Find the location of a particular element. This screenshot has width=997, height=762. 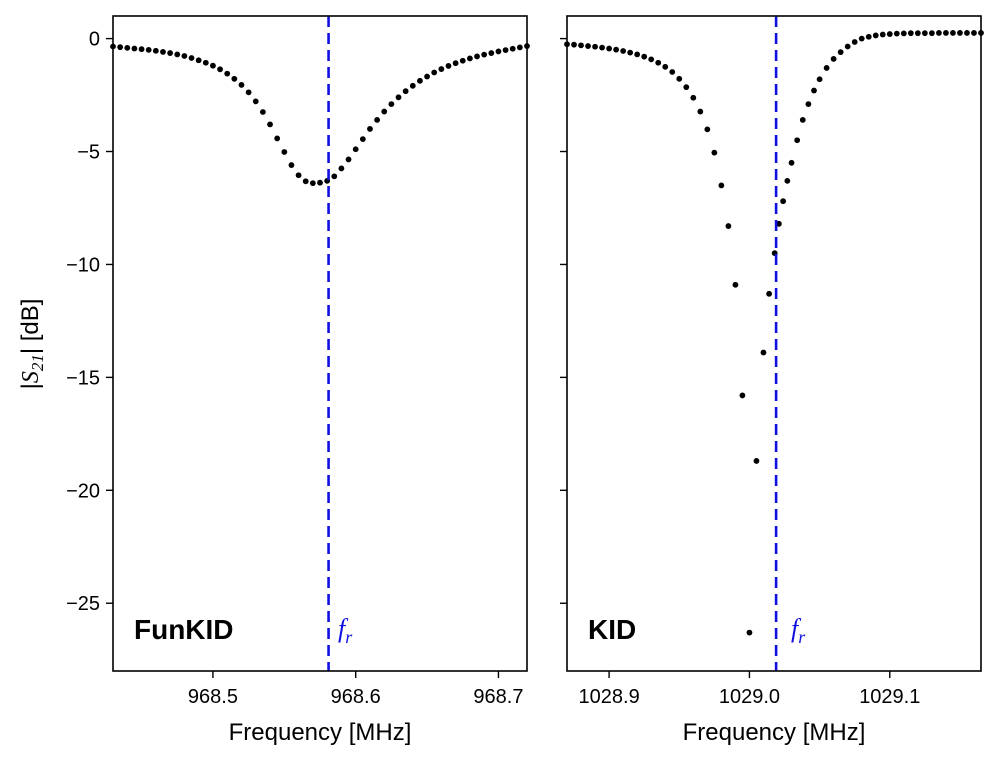

funkid-x-tick-label: 968.6 is located at coordinates (356, 697).